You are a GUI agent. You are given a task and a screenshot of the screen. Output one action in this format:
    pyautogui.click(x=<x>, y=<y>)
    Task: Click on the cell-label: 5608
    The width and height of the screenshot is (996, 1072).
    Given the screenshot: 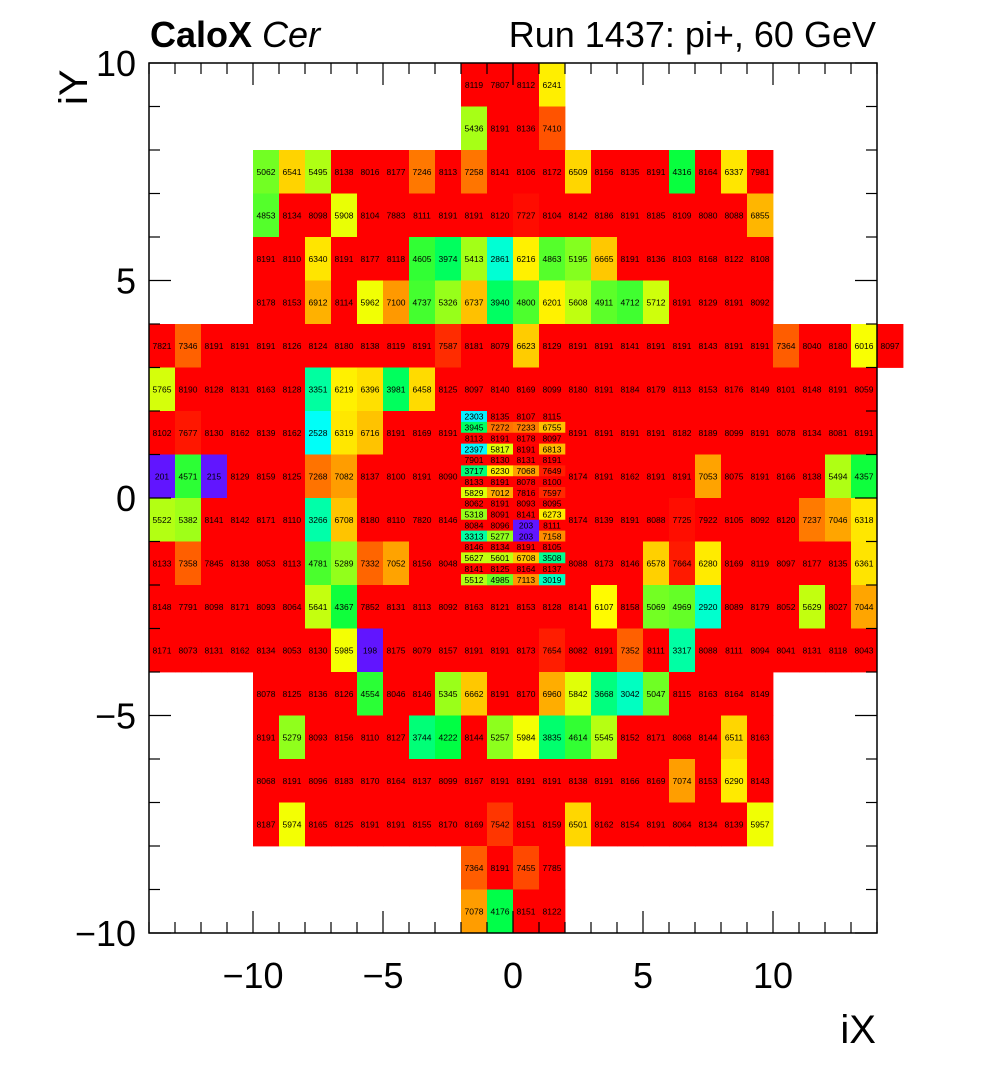 What is the action you would take?
    pyautogui.click(x=578, y=302)
    